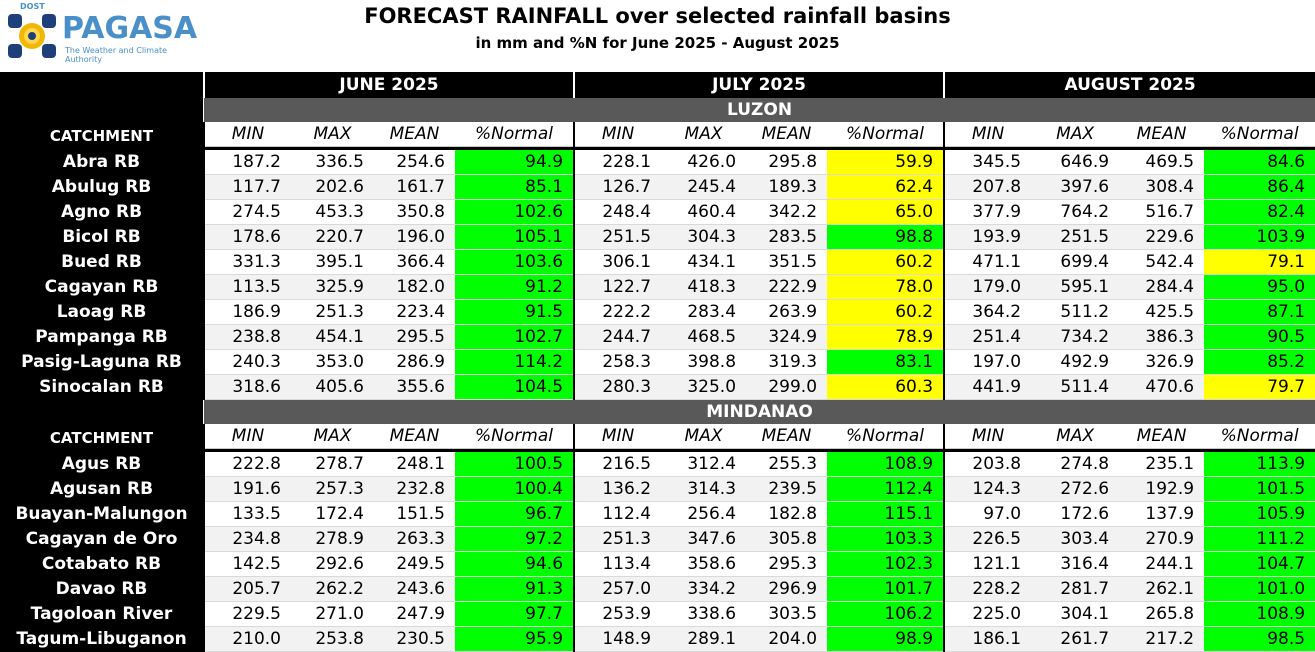 Image resolution: width=1315 pixels, height=652 pixels. What do you see at coordinates (515, 614) in the screenshot?
I see `percent-normal-value: 97.7` at bounding box center [515, 614].